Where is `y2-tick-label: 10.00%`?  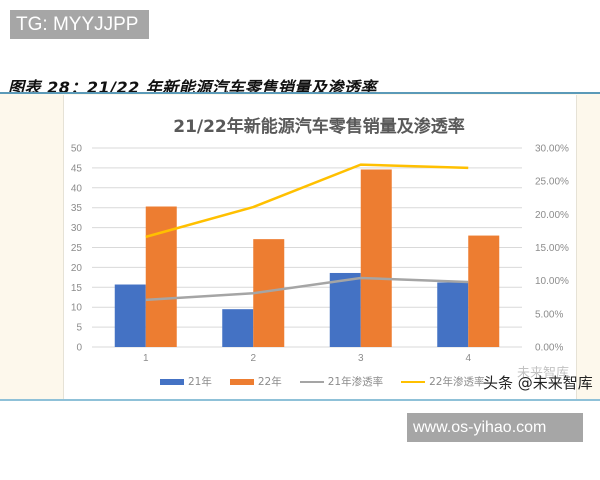 y2-tick-label: 10.00% is located at coordinates (552, 281).